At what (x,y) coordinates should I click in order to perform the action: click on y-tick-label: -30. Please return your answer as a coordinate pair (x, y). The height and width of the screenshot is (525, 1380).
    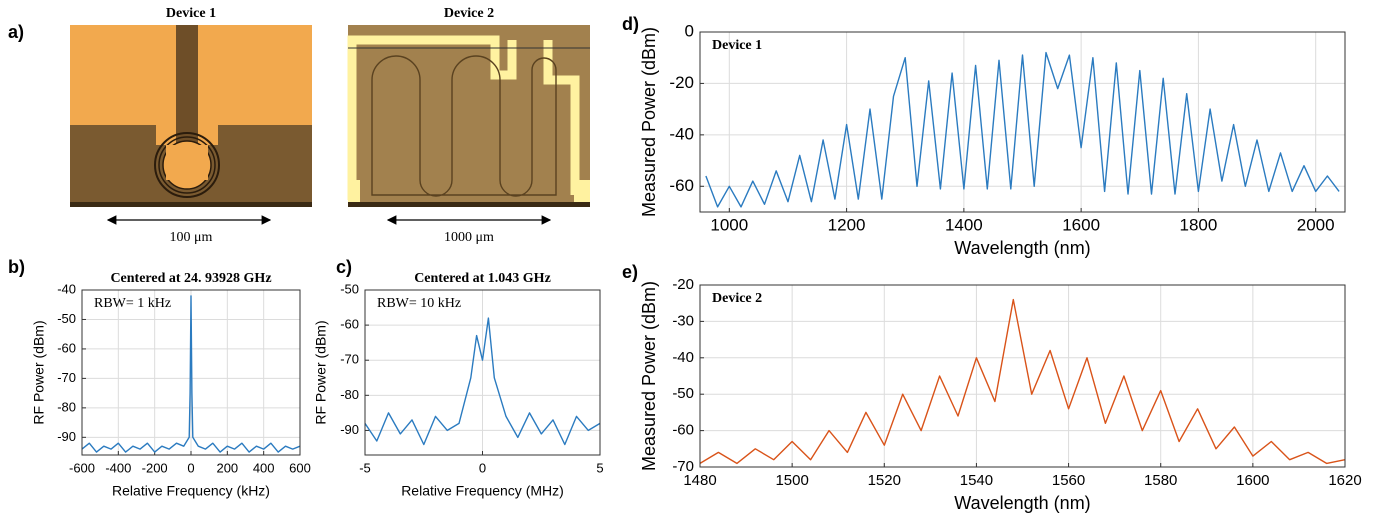
    Looking at the image, I should click on (683, 320).